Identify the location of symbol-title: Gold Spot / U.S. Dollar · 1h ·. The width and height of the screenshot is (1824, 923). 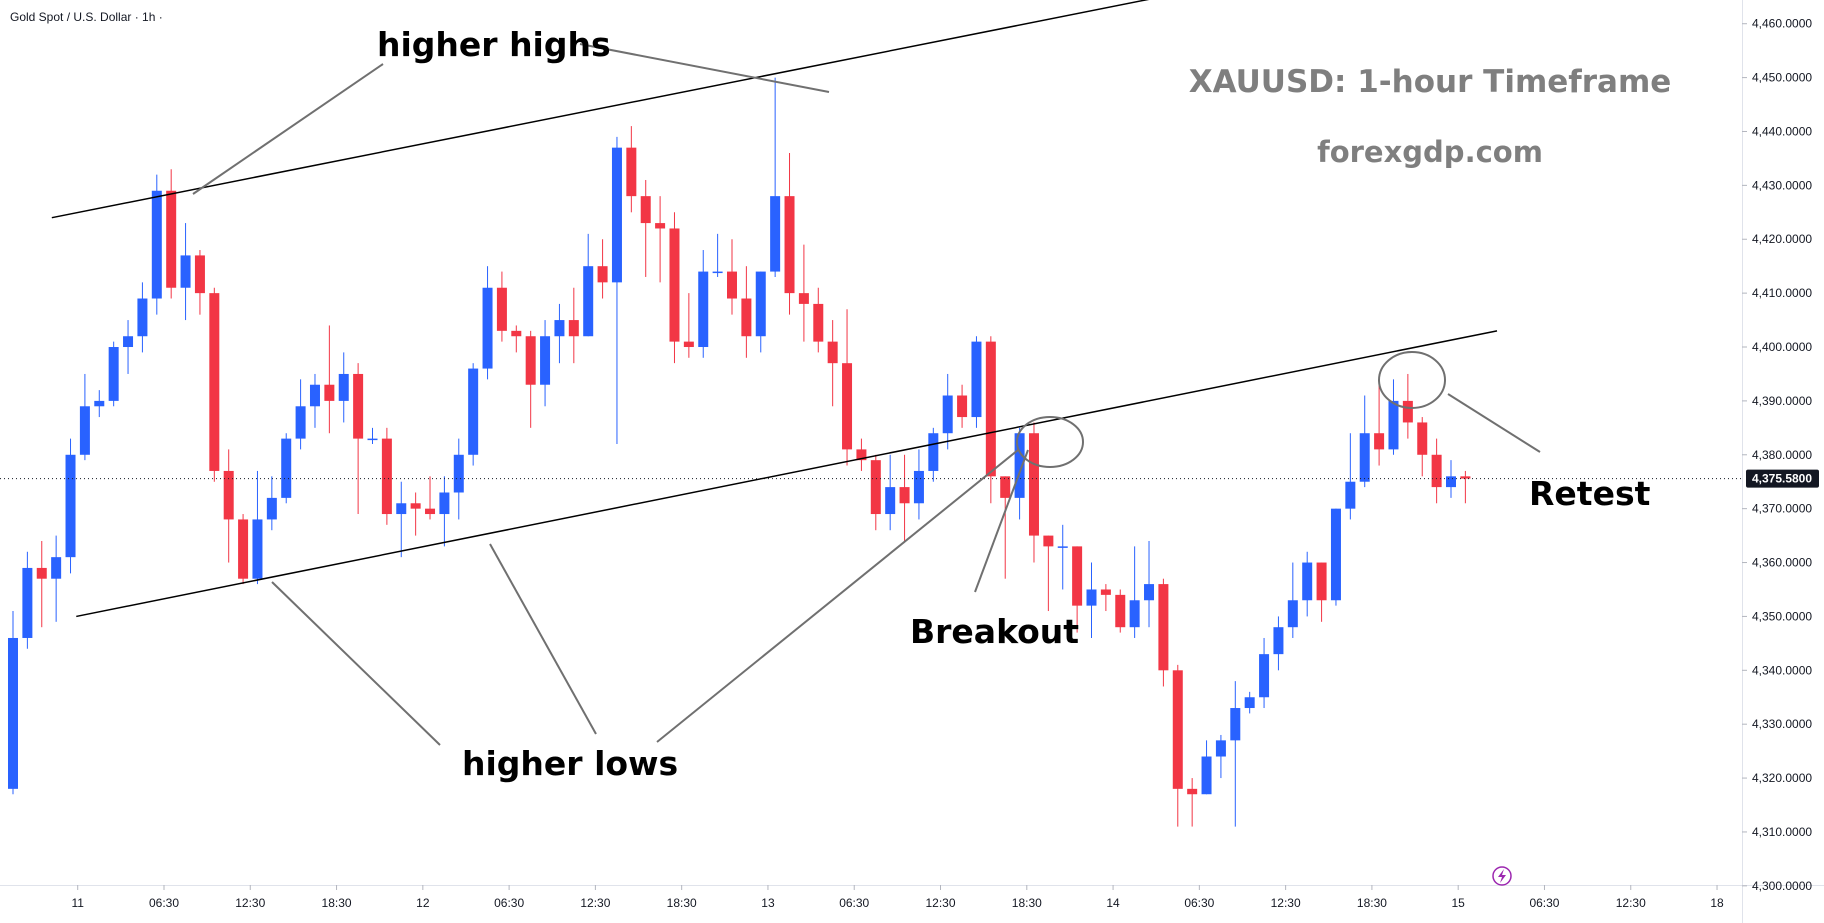
(86, 17).